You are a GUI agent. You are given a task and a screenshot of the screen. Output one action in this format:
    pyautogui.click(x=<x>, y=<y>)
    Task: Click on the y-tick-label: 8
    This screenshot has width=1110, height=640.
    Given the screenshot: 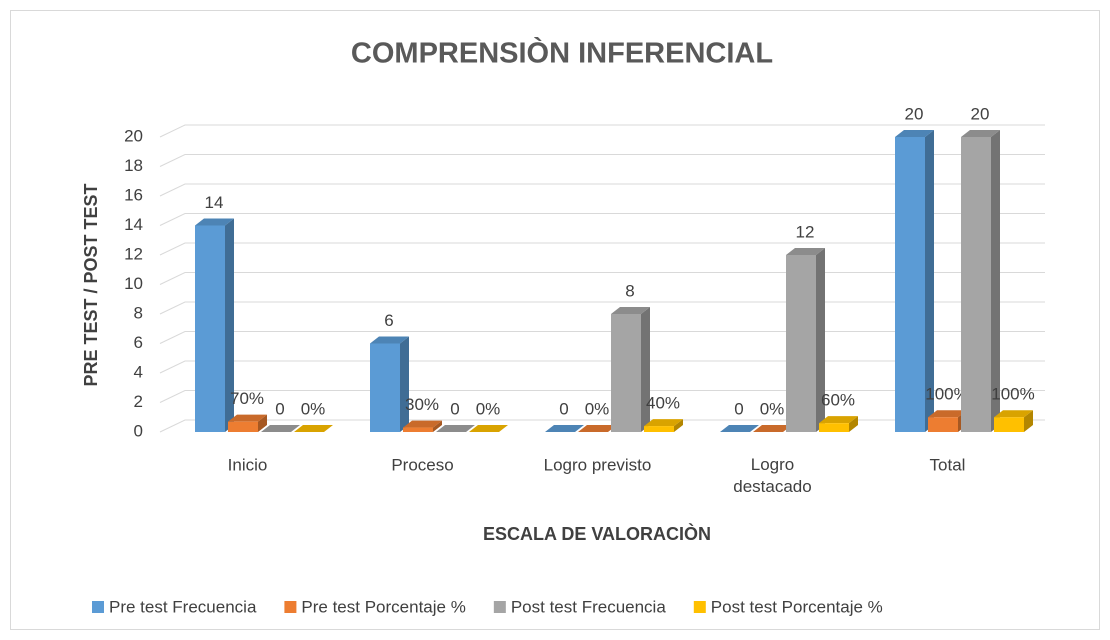 What is the action you would take?
    pyautogui.click(x=138, y=312)
    